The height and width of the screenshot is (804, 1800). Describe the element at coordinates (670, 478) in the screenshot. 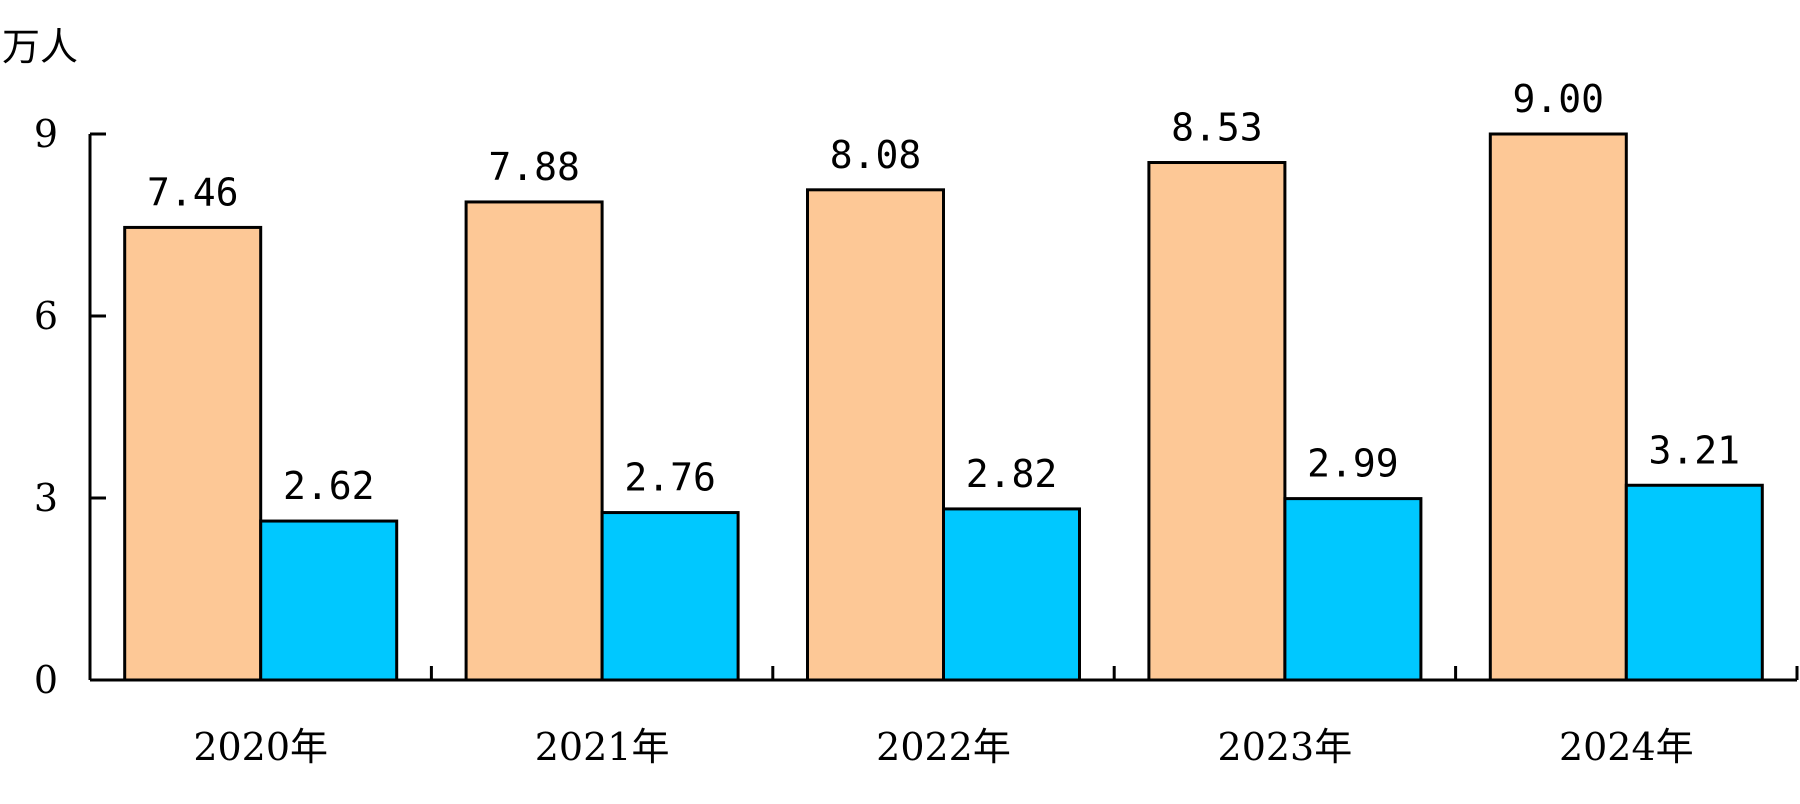

I see `data-label: 2.76` at that location.